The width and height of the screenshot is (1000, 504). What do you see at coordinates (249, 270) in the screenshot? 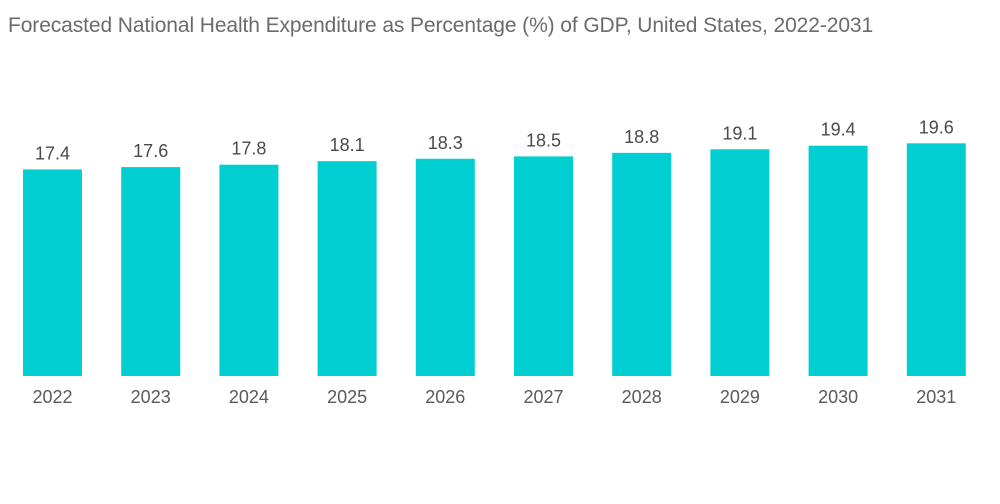
I see `bar-2024` at bounding box center [249, 270].